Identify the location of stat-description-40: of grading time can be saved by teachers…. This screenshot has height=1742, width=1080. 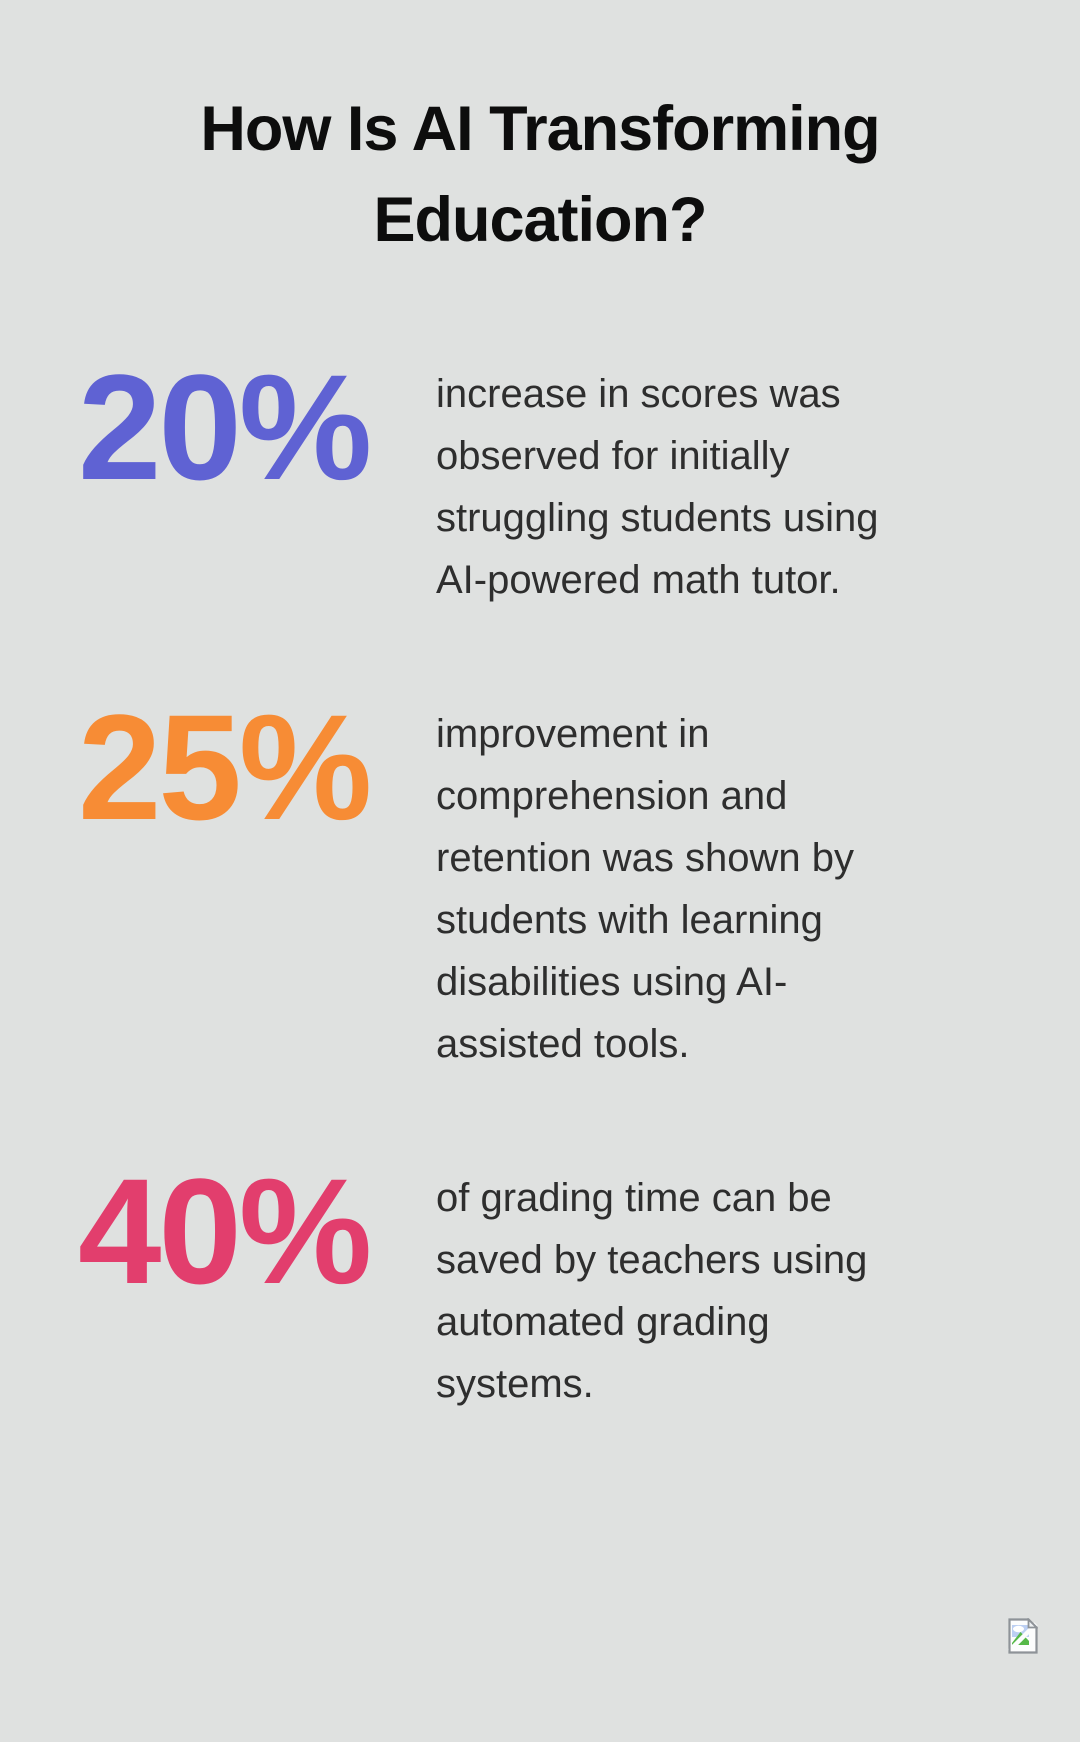
(652, 1290).